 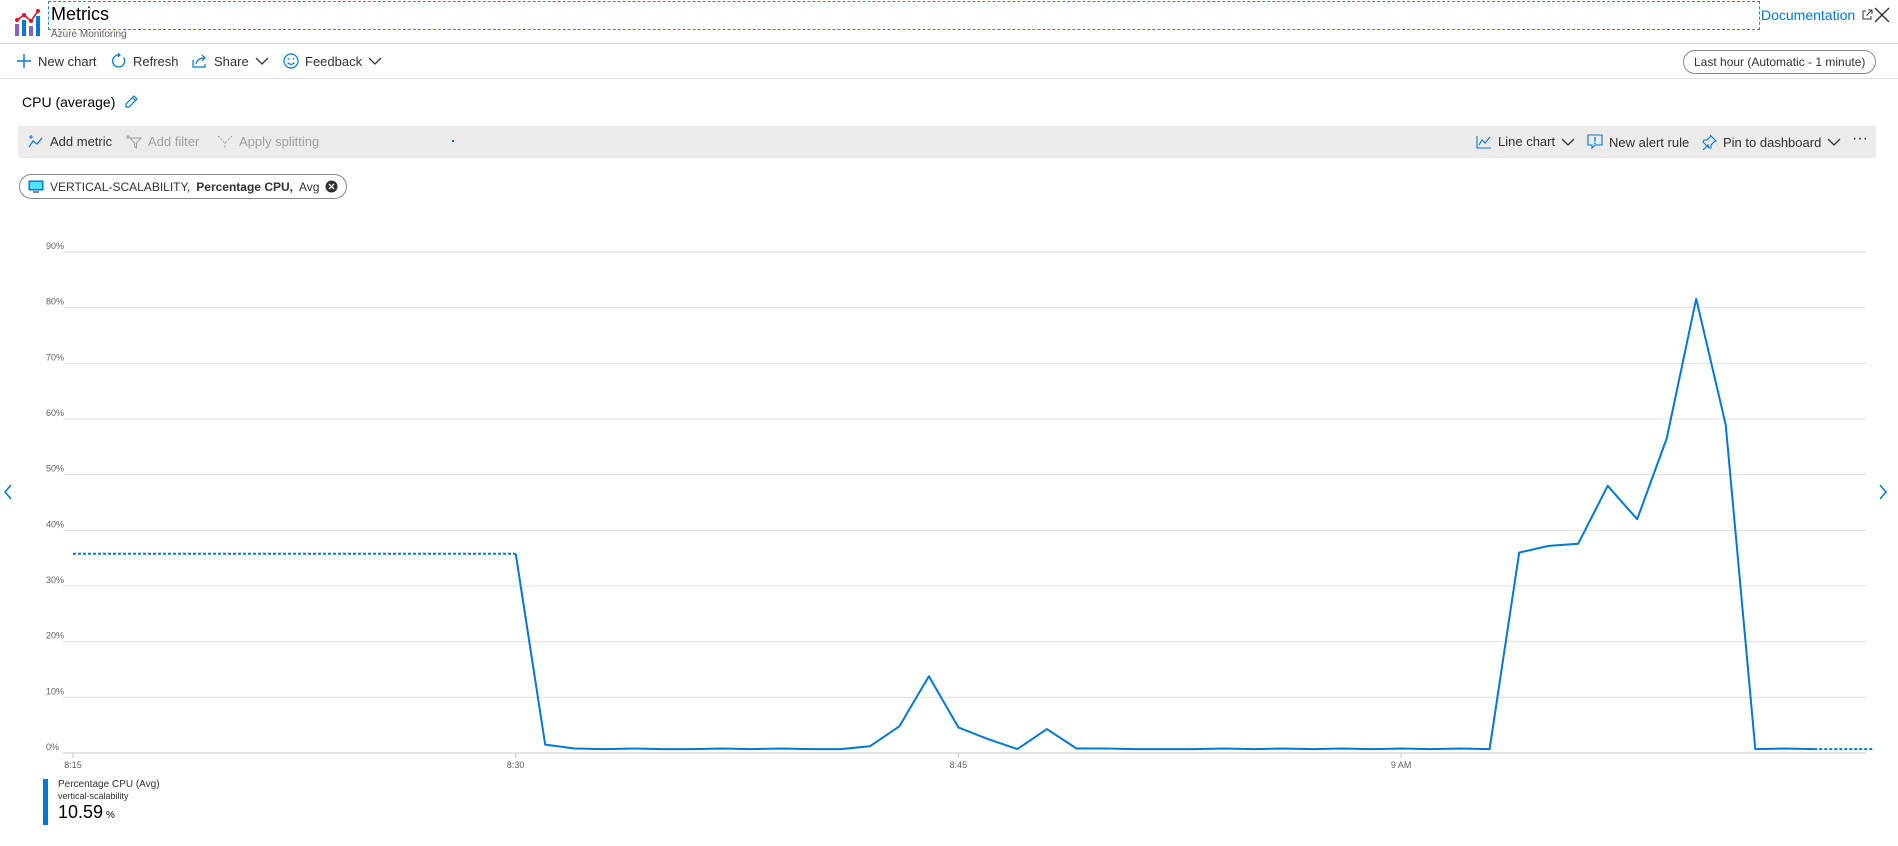 I want to click on pill-resource: VERTICAL-SCALABILITY,, so click(x=120, y=186).